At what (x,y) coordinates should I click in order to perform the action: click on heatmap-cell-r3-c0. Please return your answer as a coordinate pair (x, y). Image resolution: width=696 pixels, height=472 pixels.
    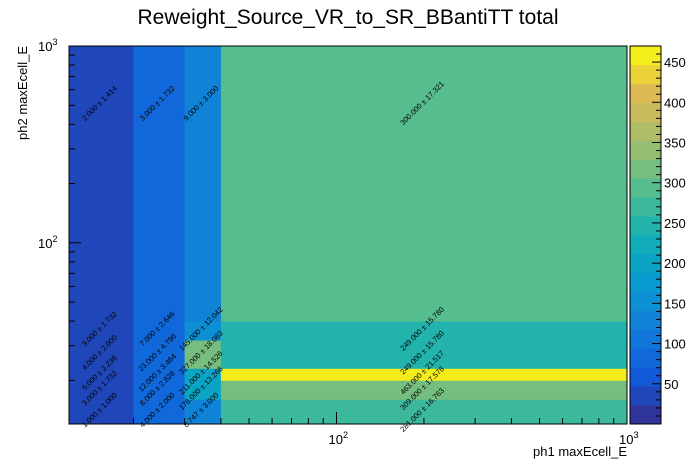
    Looking at the image, I should click on (101, 354).